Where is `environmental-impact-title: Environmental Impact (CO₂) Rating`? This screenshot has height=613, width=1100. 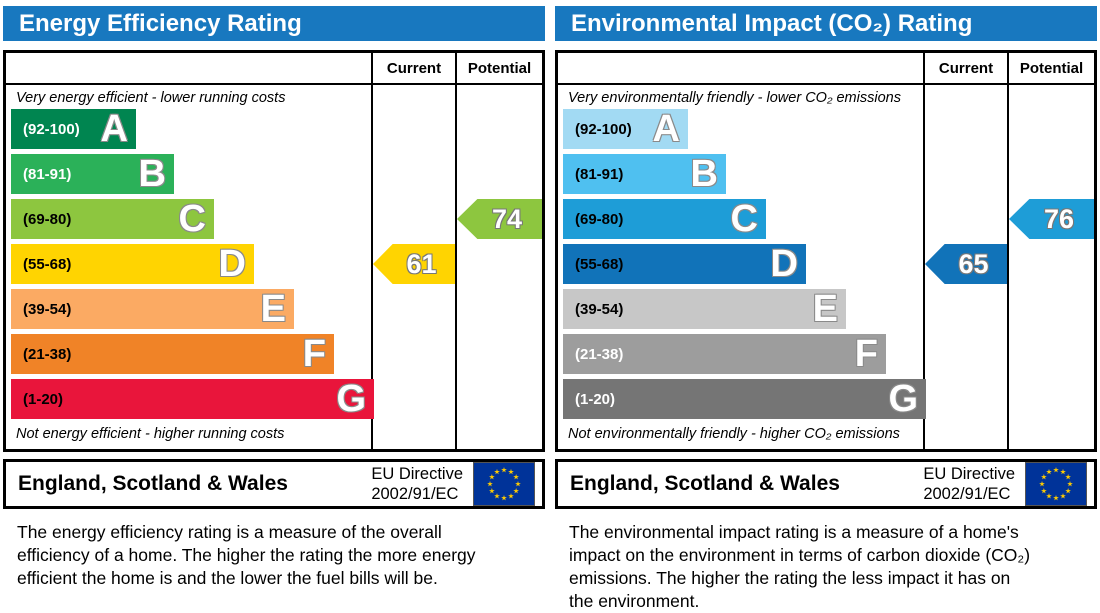
environmental-impact-title: Environmental Impact (CO₂) Rating is located at coordinates (826, 23).